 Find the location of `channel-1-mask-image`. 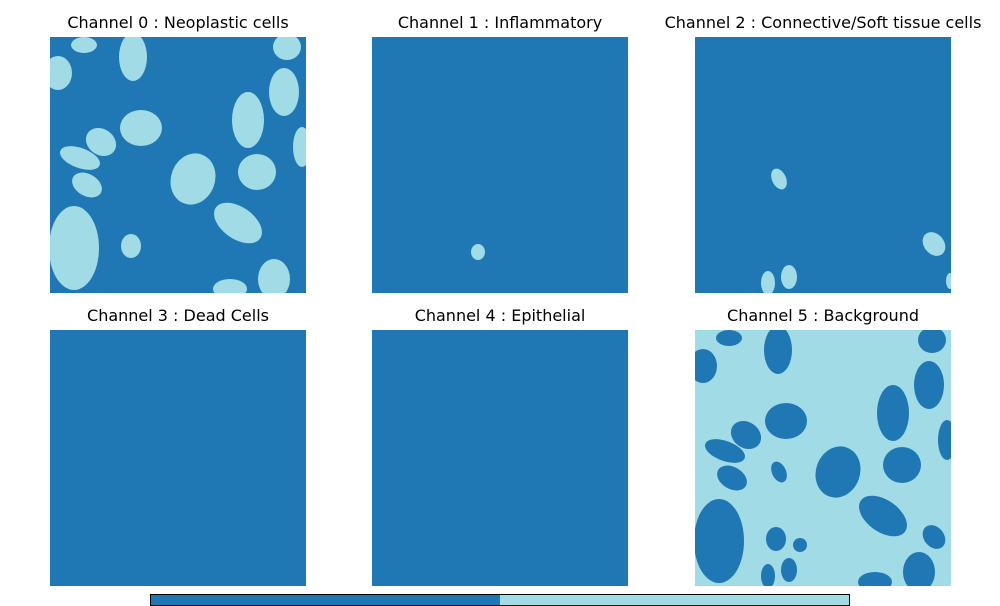

channel-1-mask-image is located at coordinates (500, 165).